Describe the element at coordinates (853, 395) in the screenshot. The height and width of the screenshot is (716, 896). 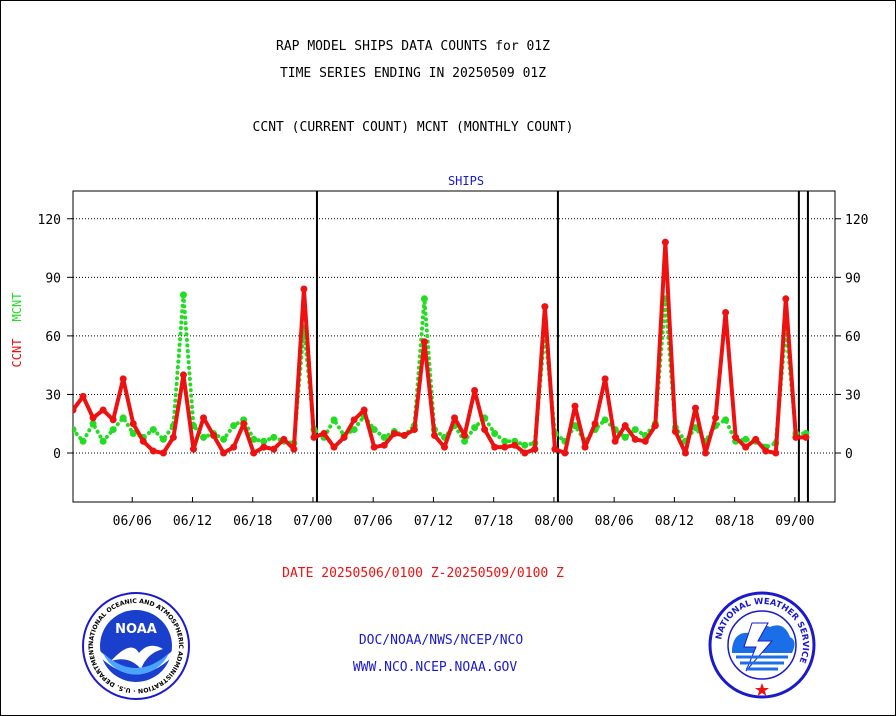
I see `ytick-label-right-30: 30` at that location.